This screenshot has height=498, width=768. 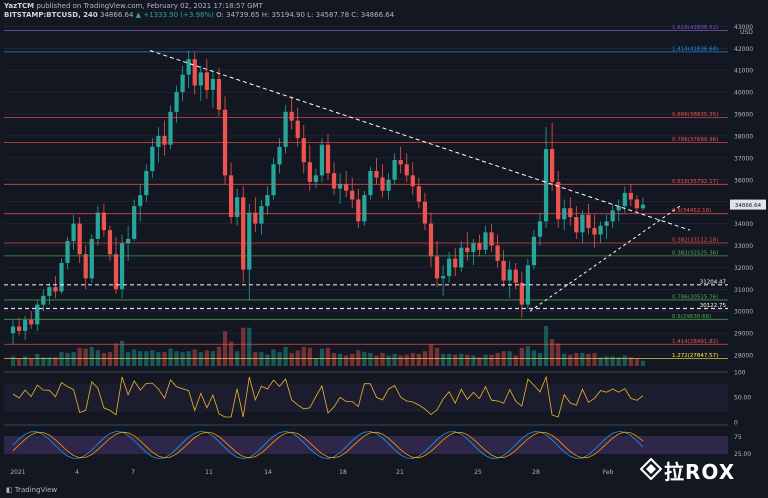 I want to click on y-tick-label: 42000, so click(x=743, y=49).